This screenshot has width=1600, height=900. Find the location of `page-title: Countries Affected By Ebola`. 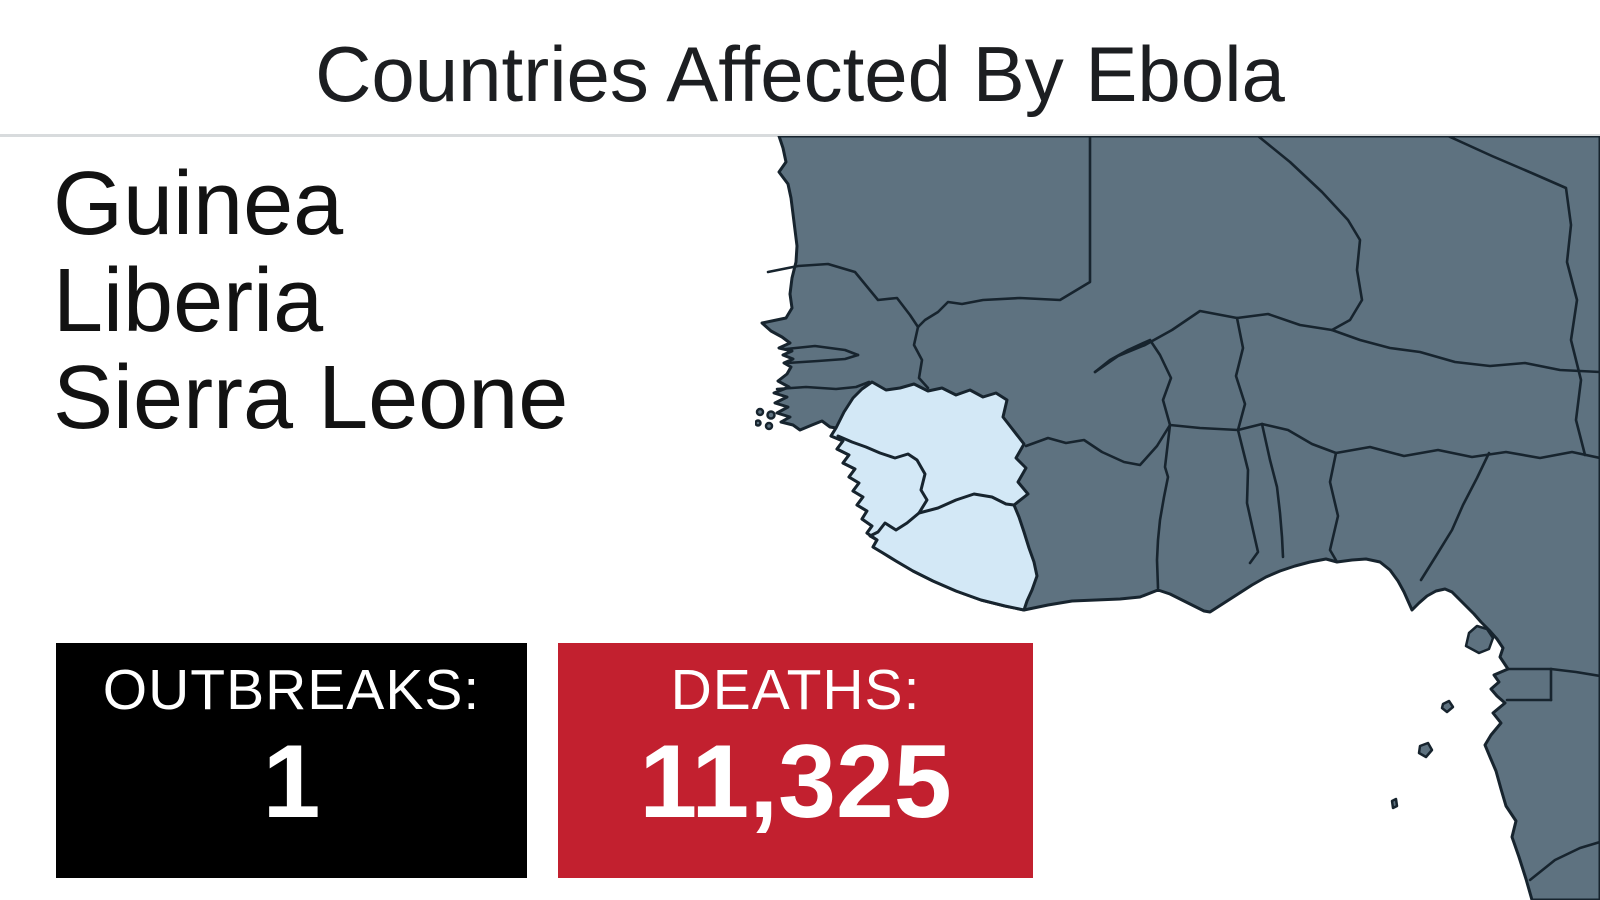

page-title: Countries Affected By Ebola is located at coordinates (800, 74).